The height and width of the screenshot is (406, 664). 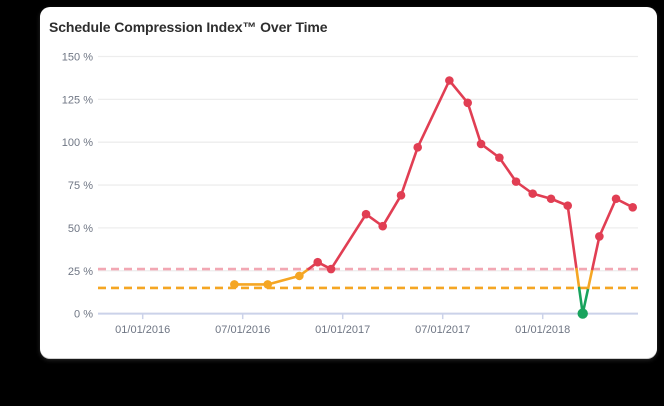 I want to click on y-axis-label: 125 %, so click(x=77, y=100).